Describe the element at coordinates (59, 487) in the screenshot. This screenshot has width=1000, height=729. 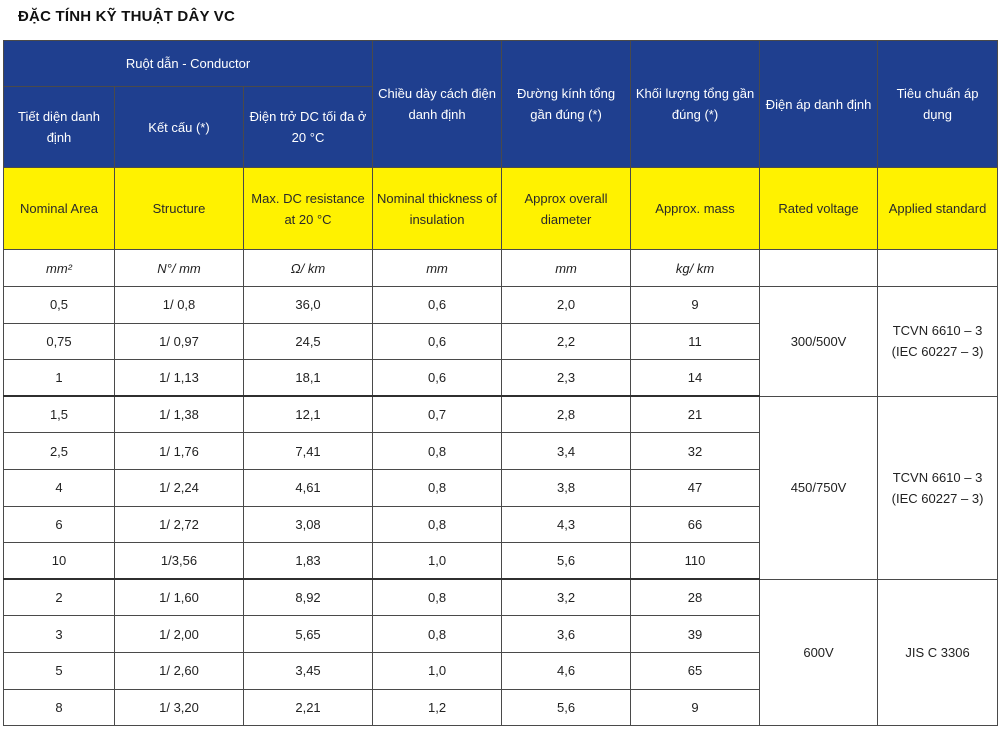
I see `nominal-area-cell: 4` at that location.